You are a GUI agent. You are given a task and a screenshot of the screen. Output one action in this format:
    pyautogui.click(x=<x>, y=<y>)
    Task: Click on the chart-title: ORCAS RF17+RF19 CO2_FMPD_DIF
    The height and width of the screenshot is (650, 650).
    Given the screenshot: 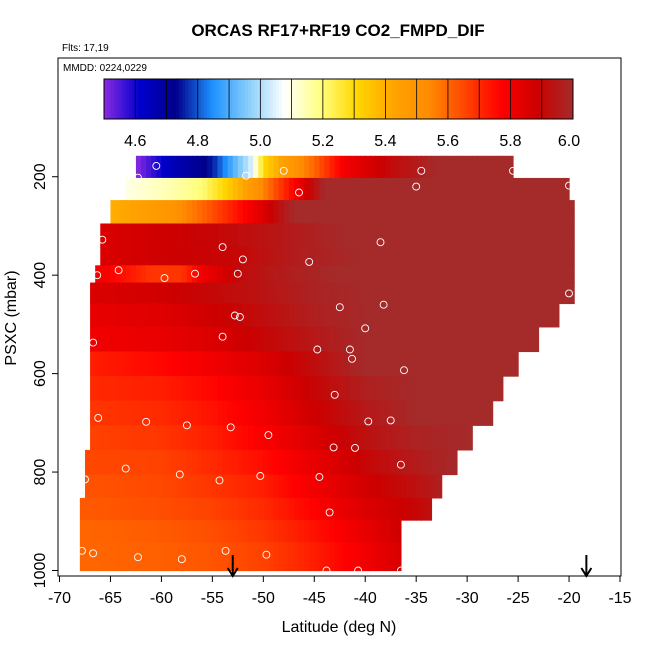 What is the action you would take?
    pyautogui.click(x=337, y=30)
    